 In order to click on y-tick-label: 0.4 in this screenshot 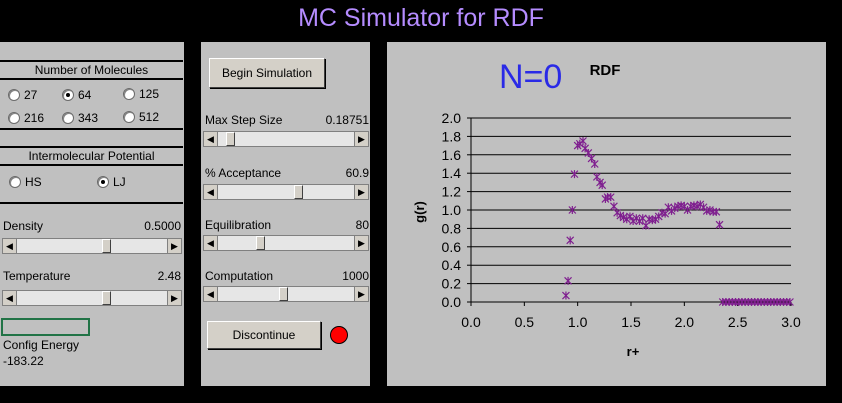, I will do `click(452, 265)`.